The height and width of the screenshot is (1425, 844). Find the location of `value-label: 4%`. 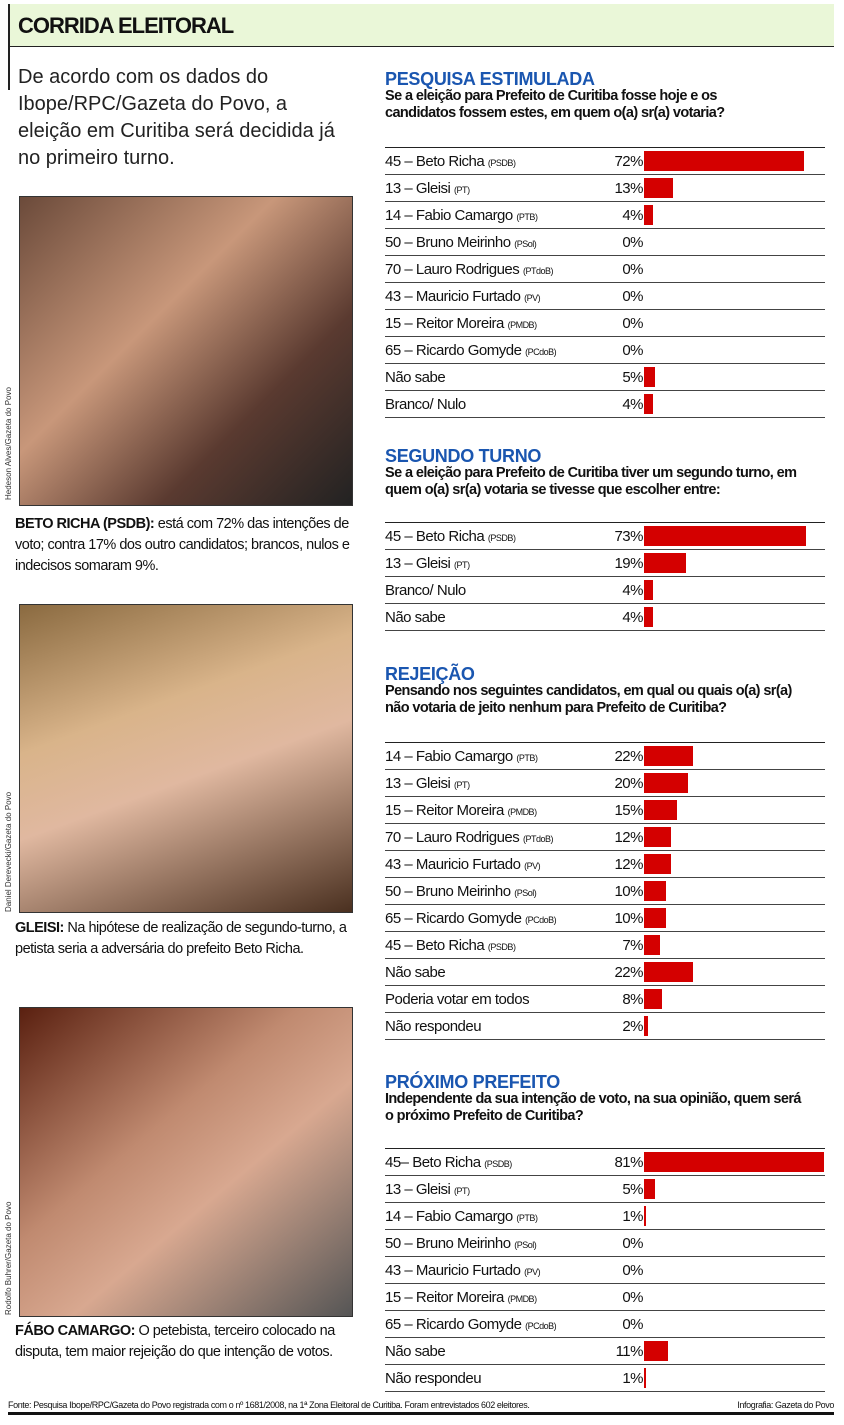

value-label: 4% is located at coordinates (632, 617).